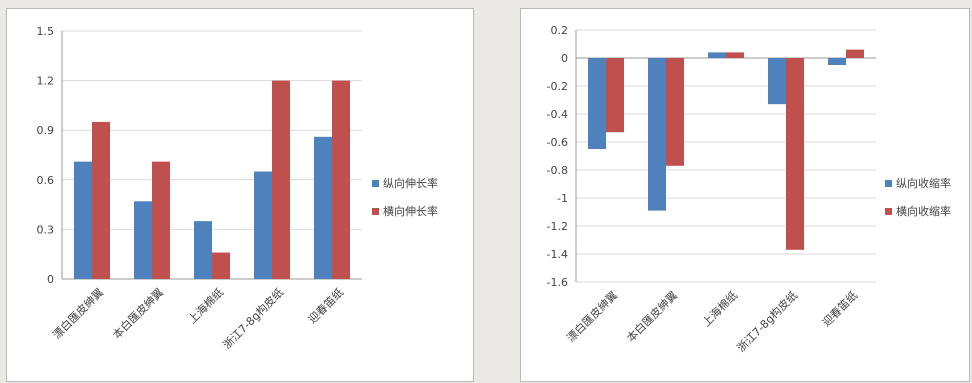 The width and height of the screenshot is (972, 383). I want to click on y-tick-label: -1.4, so click(557, 254).